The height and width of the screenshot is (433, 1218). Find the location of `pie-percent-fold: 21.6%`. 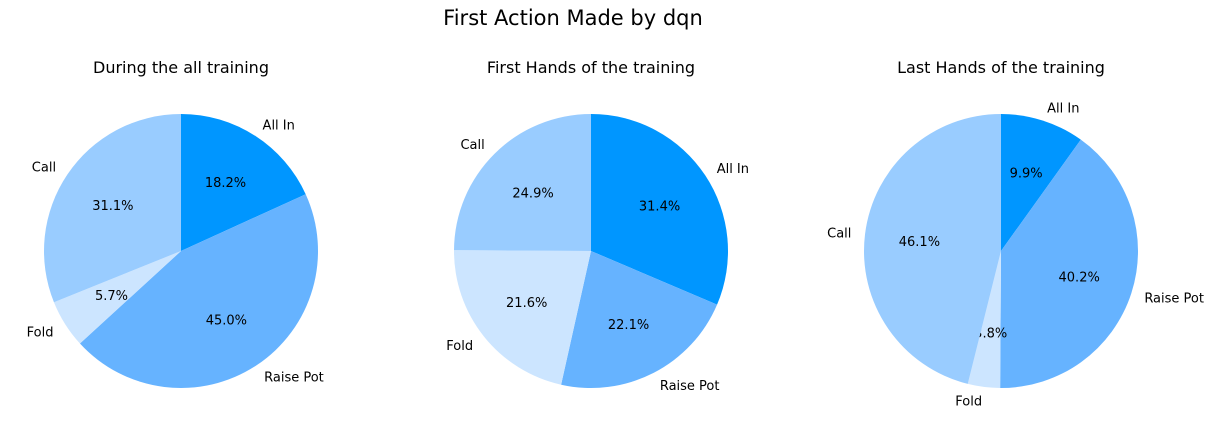

pie-percent-fold: 21.6% is located at coordinates (526, 303).